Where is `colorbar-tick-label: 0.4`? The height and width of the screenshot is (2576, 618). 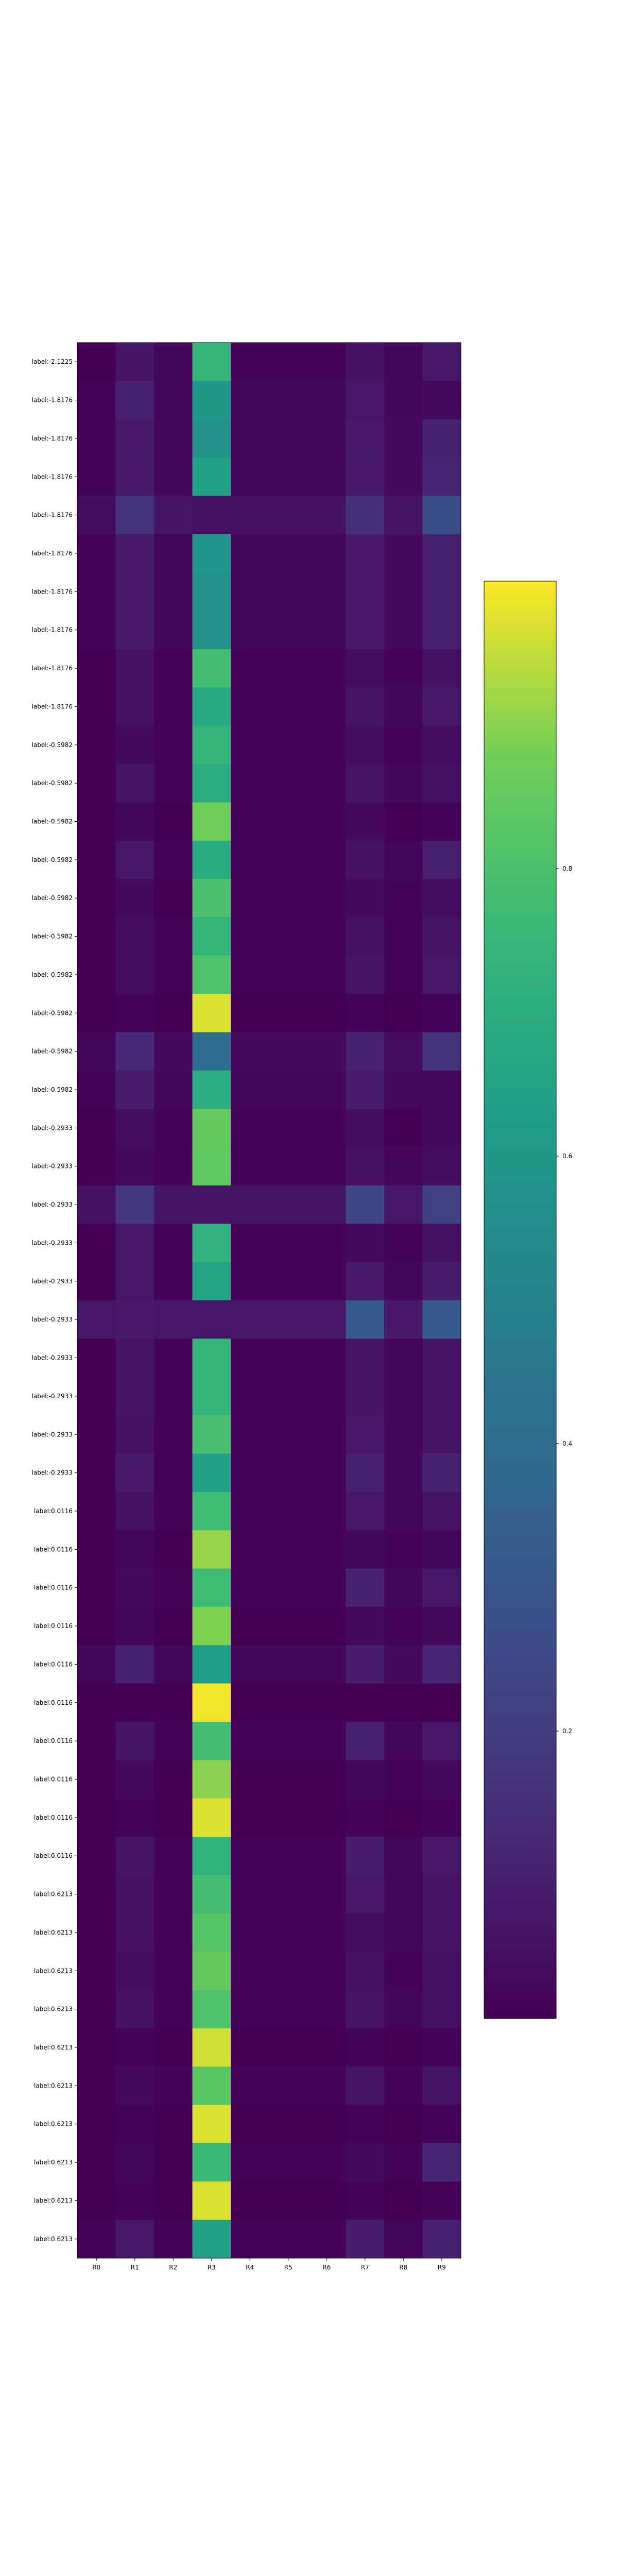 colorbar-tick-label: 0.4 is located at coordinates (567, 1443).